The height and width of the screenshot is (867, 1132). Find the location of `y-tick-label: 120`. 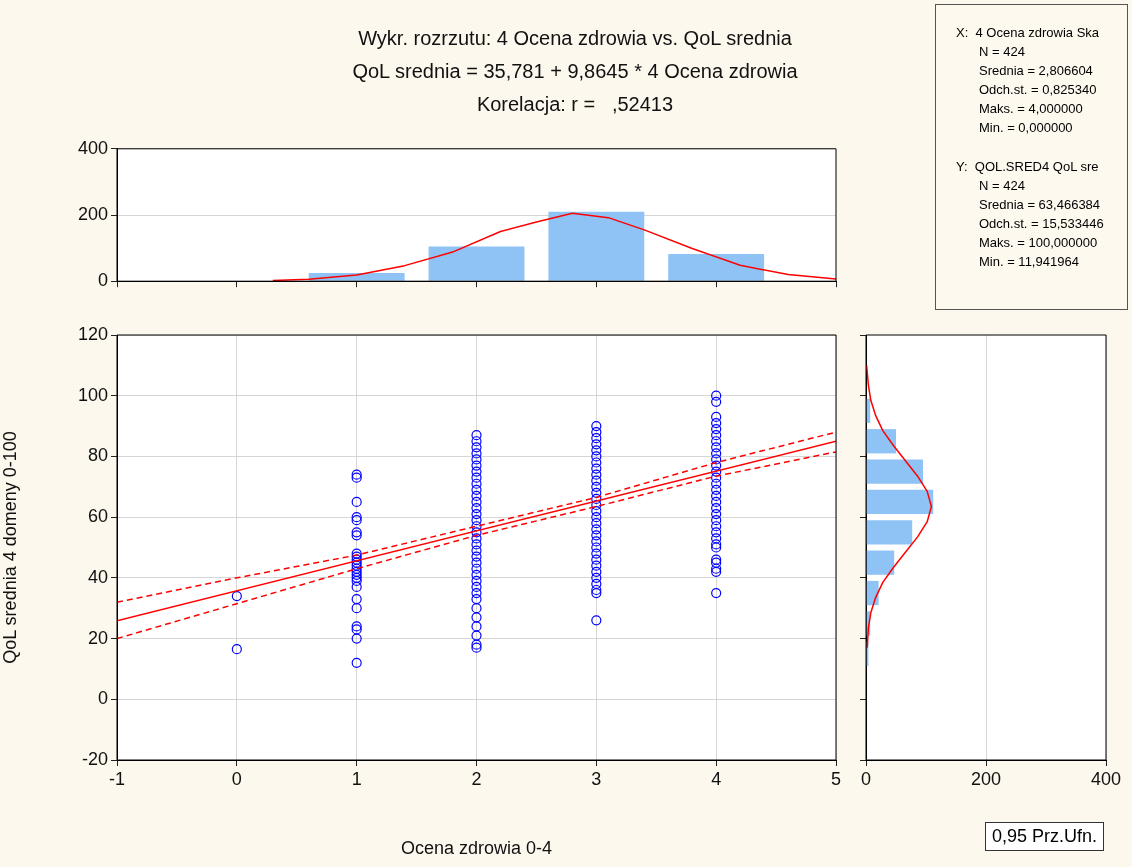

y-tick-label: 120 is located at coordinates (92, 333).